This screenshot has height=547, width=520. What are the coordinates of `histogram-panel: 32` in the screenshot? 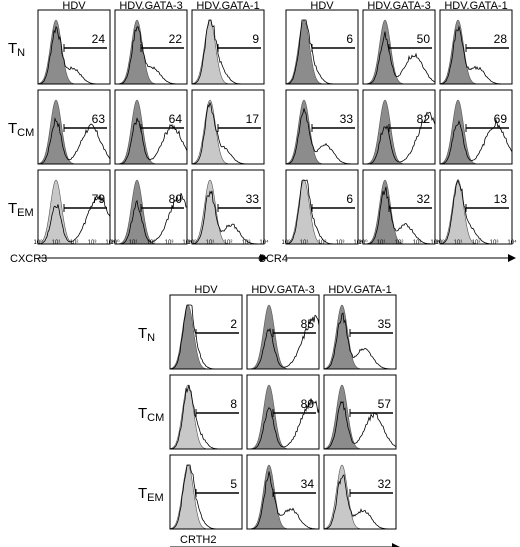 It's located at (399, 207).